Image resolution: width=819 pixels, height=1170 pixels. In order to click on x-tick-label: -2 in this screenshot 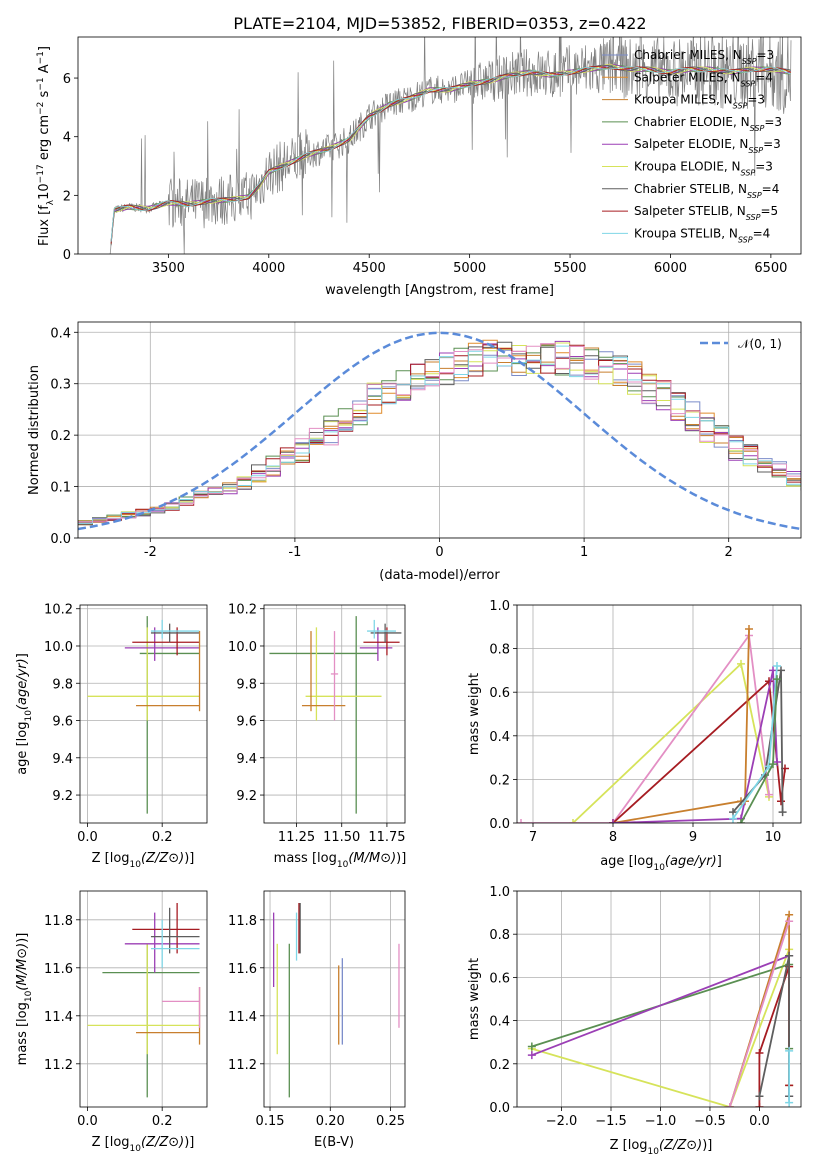, I will do `click(150, 552)`.